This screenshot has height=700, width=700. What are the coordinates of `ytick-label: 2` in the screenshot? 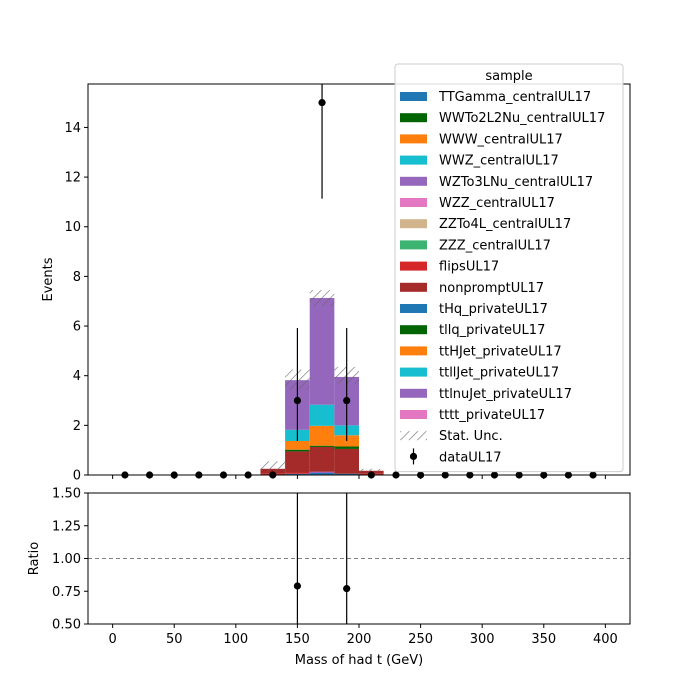 It's located at (77, 426).